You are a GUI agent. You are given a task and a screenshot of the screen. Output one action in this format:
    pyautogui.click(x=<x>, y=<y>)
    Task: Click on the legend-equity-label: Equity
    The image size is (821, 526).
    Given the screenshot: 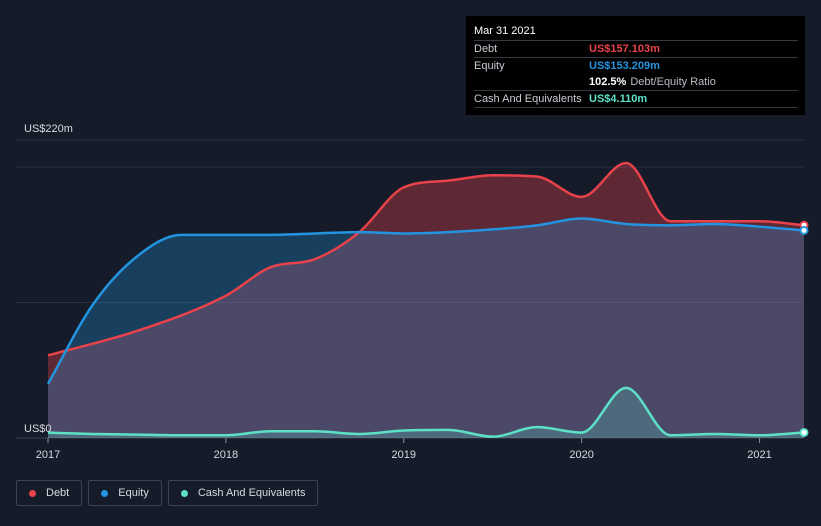 What is the action you would take?
    pyautogui.click(x=133, y=493)
    